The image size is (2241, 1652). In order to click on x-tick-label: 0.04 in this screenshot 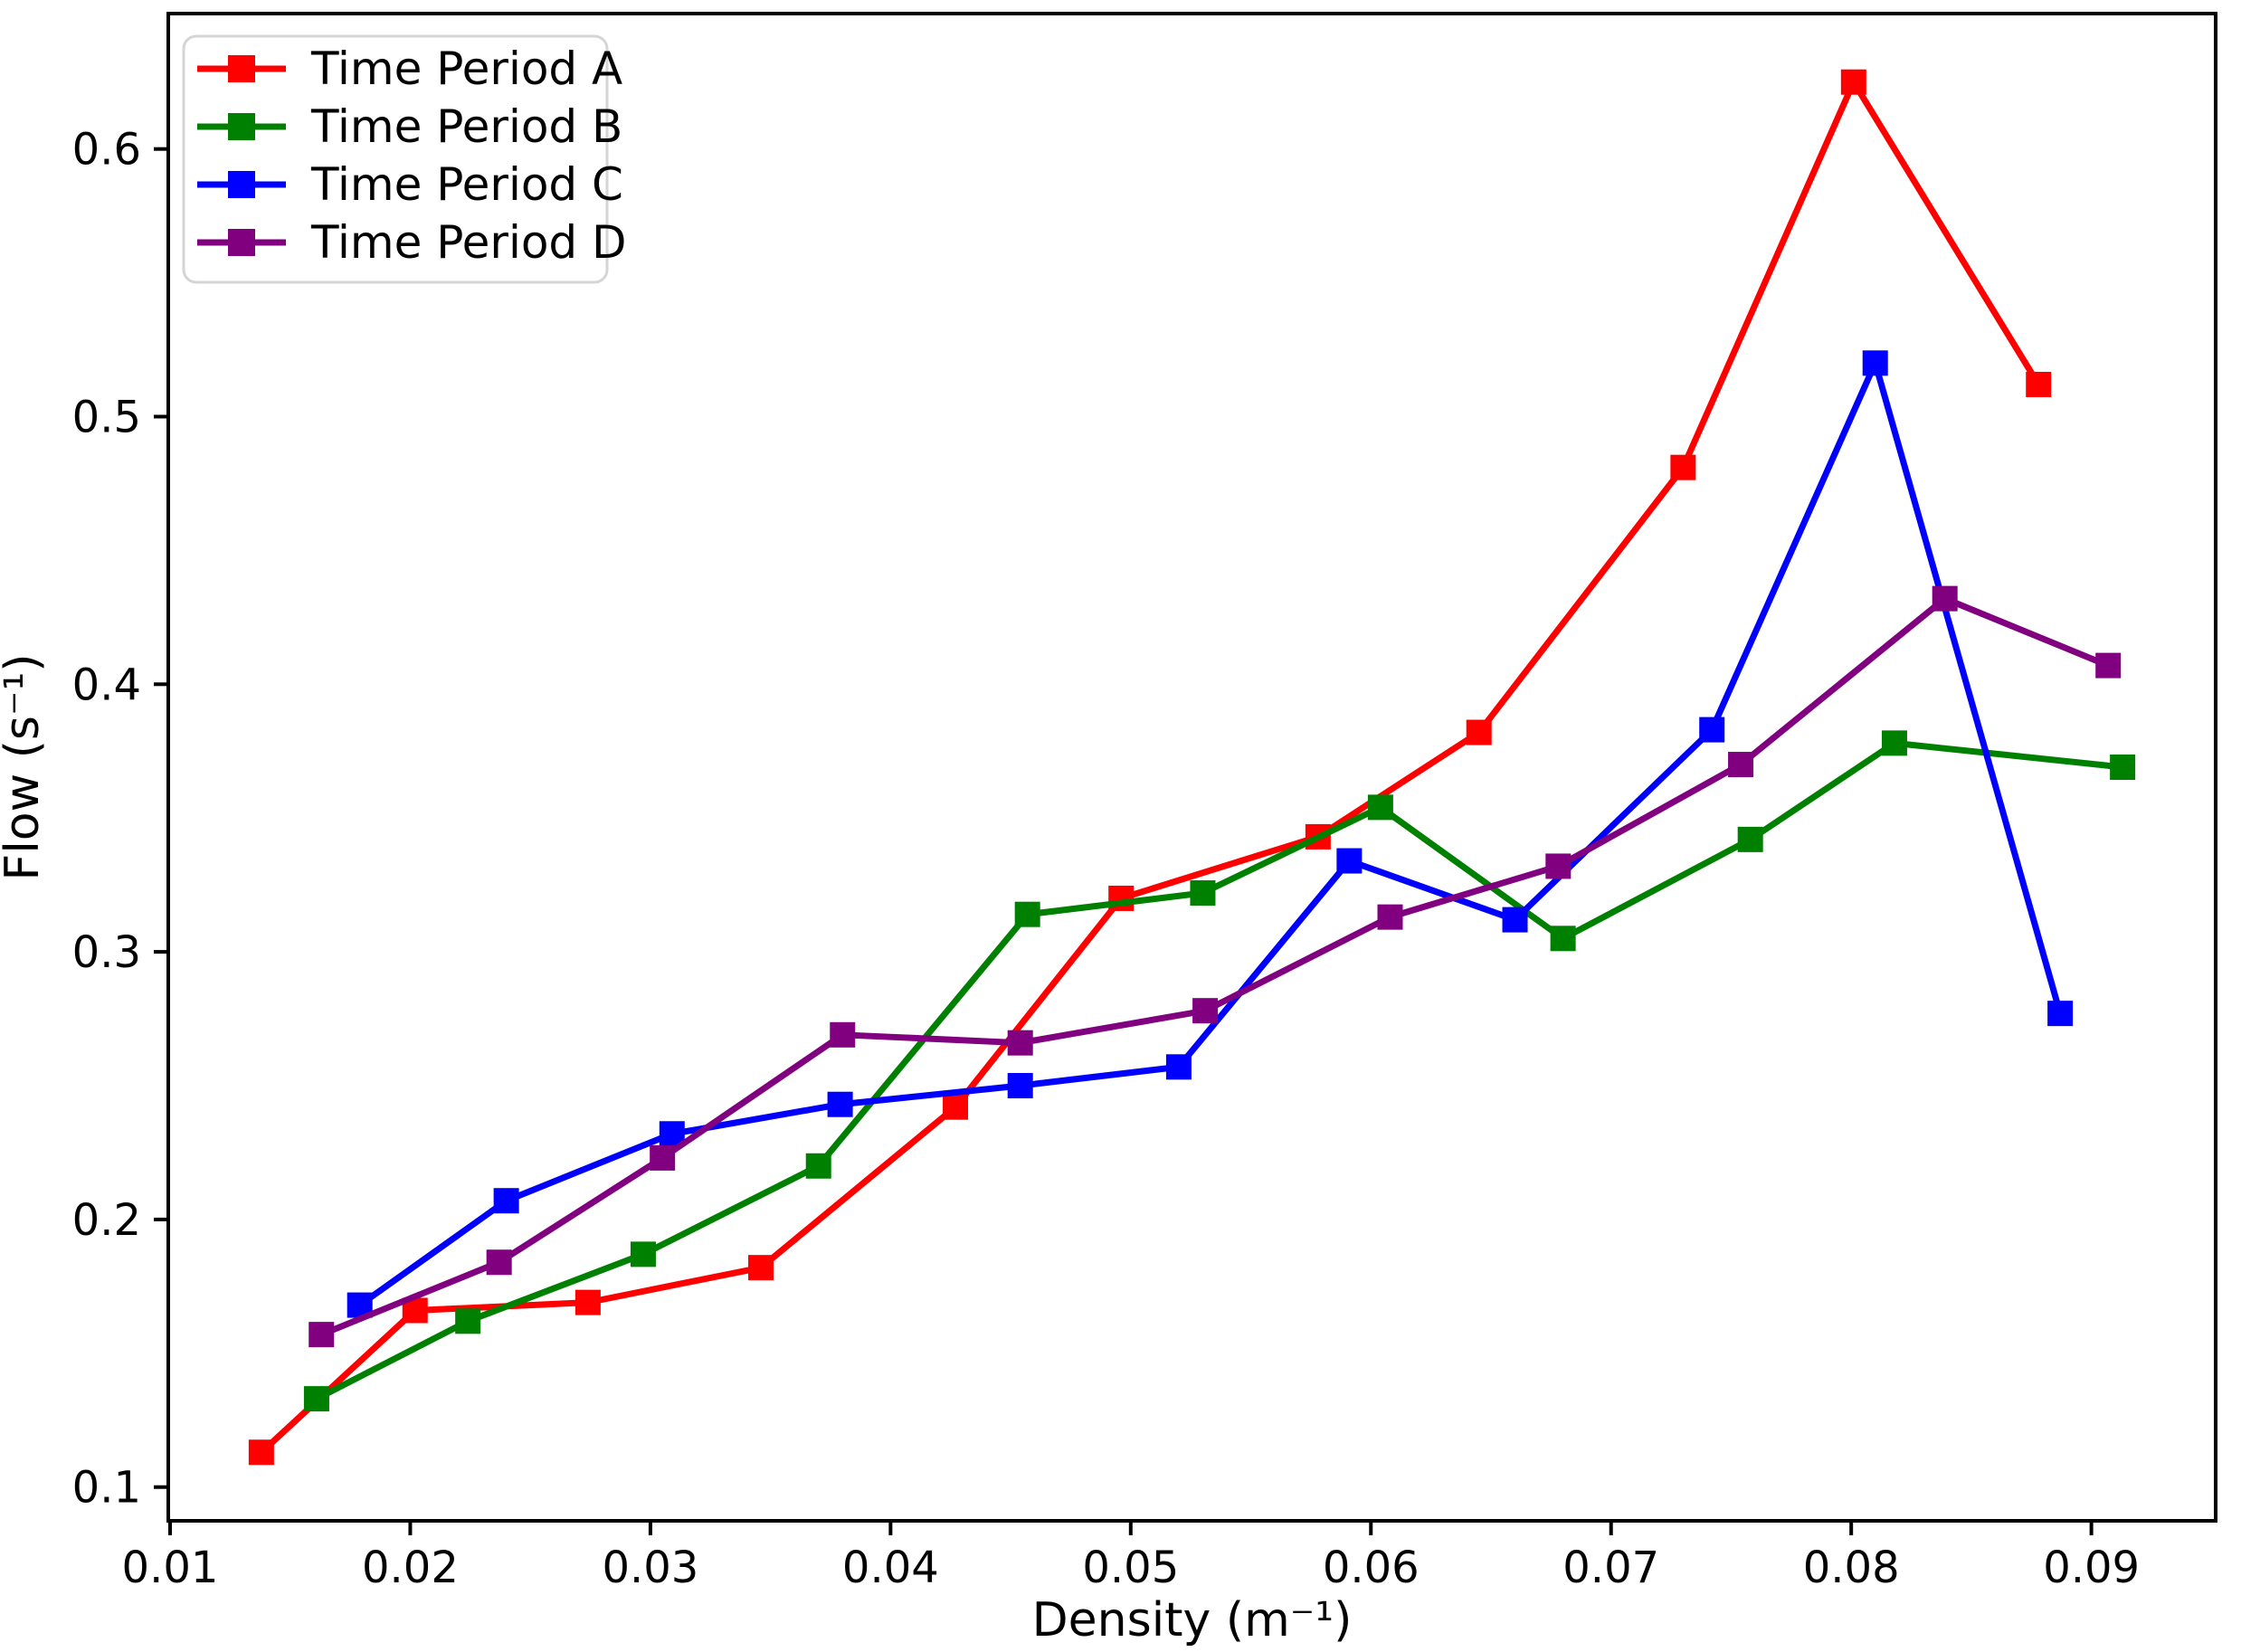, I will do `click(890, 1568)`.